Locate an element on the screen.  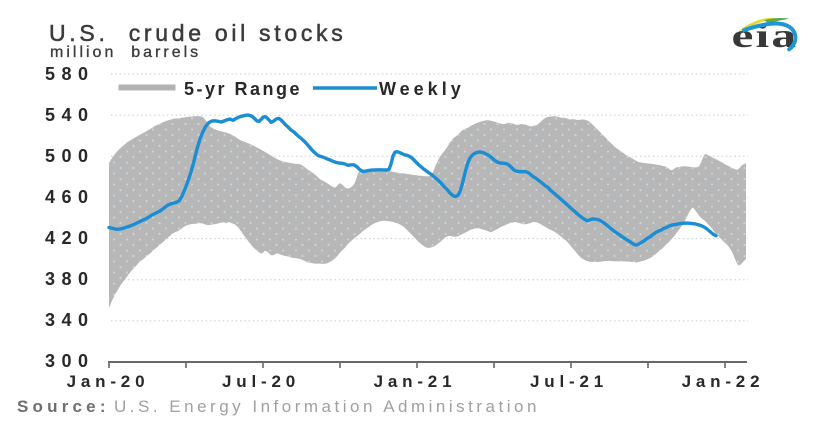
svg-text: 340 is located at coordinates (70, 320).